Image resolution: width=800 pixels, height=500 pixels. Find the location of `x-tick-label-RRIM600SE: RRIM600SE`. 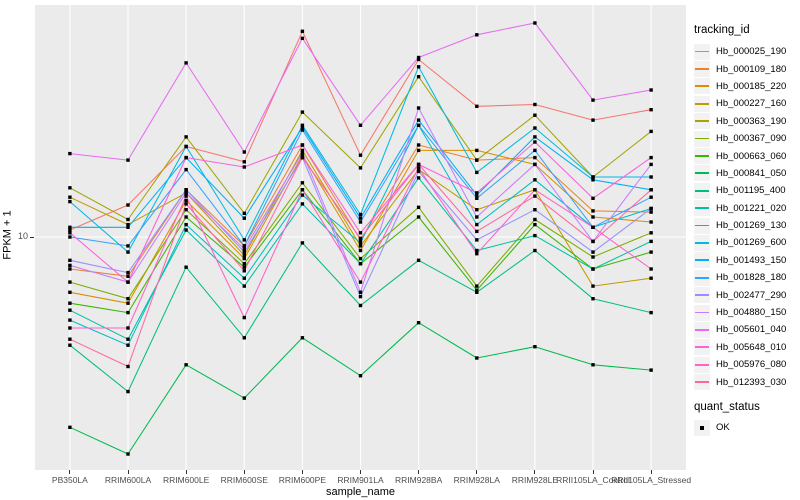

x-tick-label-RRIM600SE: RRIM600SE is located at coordinates (244, 480).